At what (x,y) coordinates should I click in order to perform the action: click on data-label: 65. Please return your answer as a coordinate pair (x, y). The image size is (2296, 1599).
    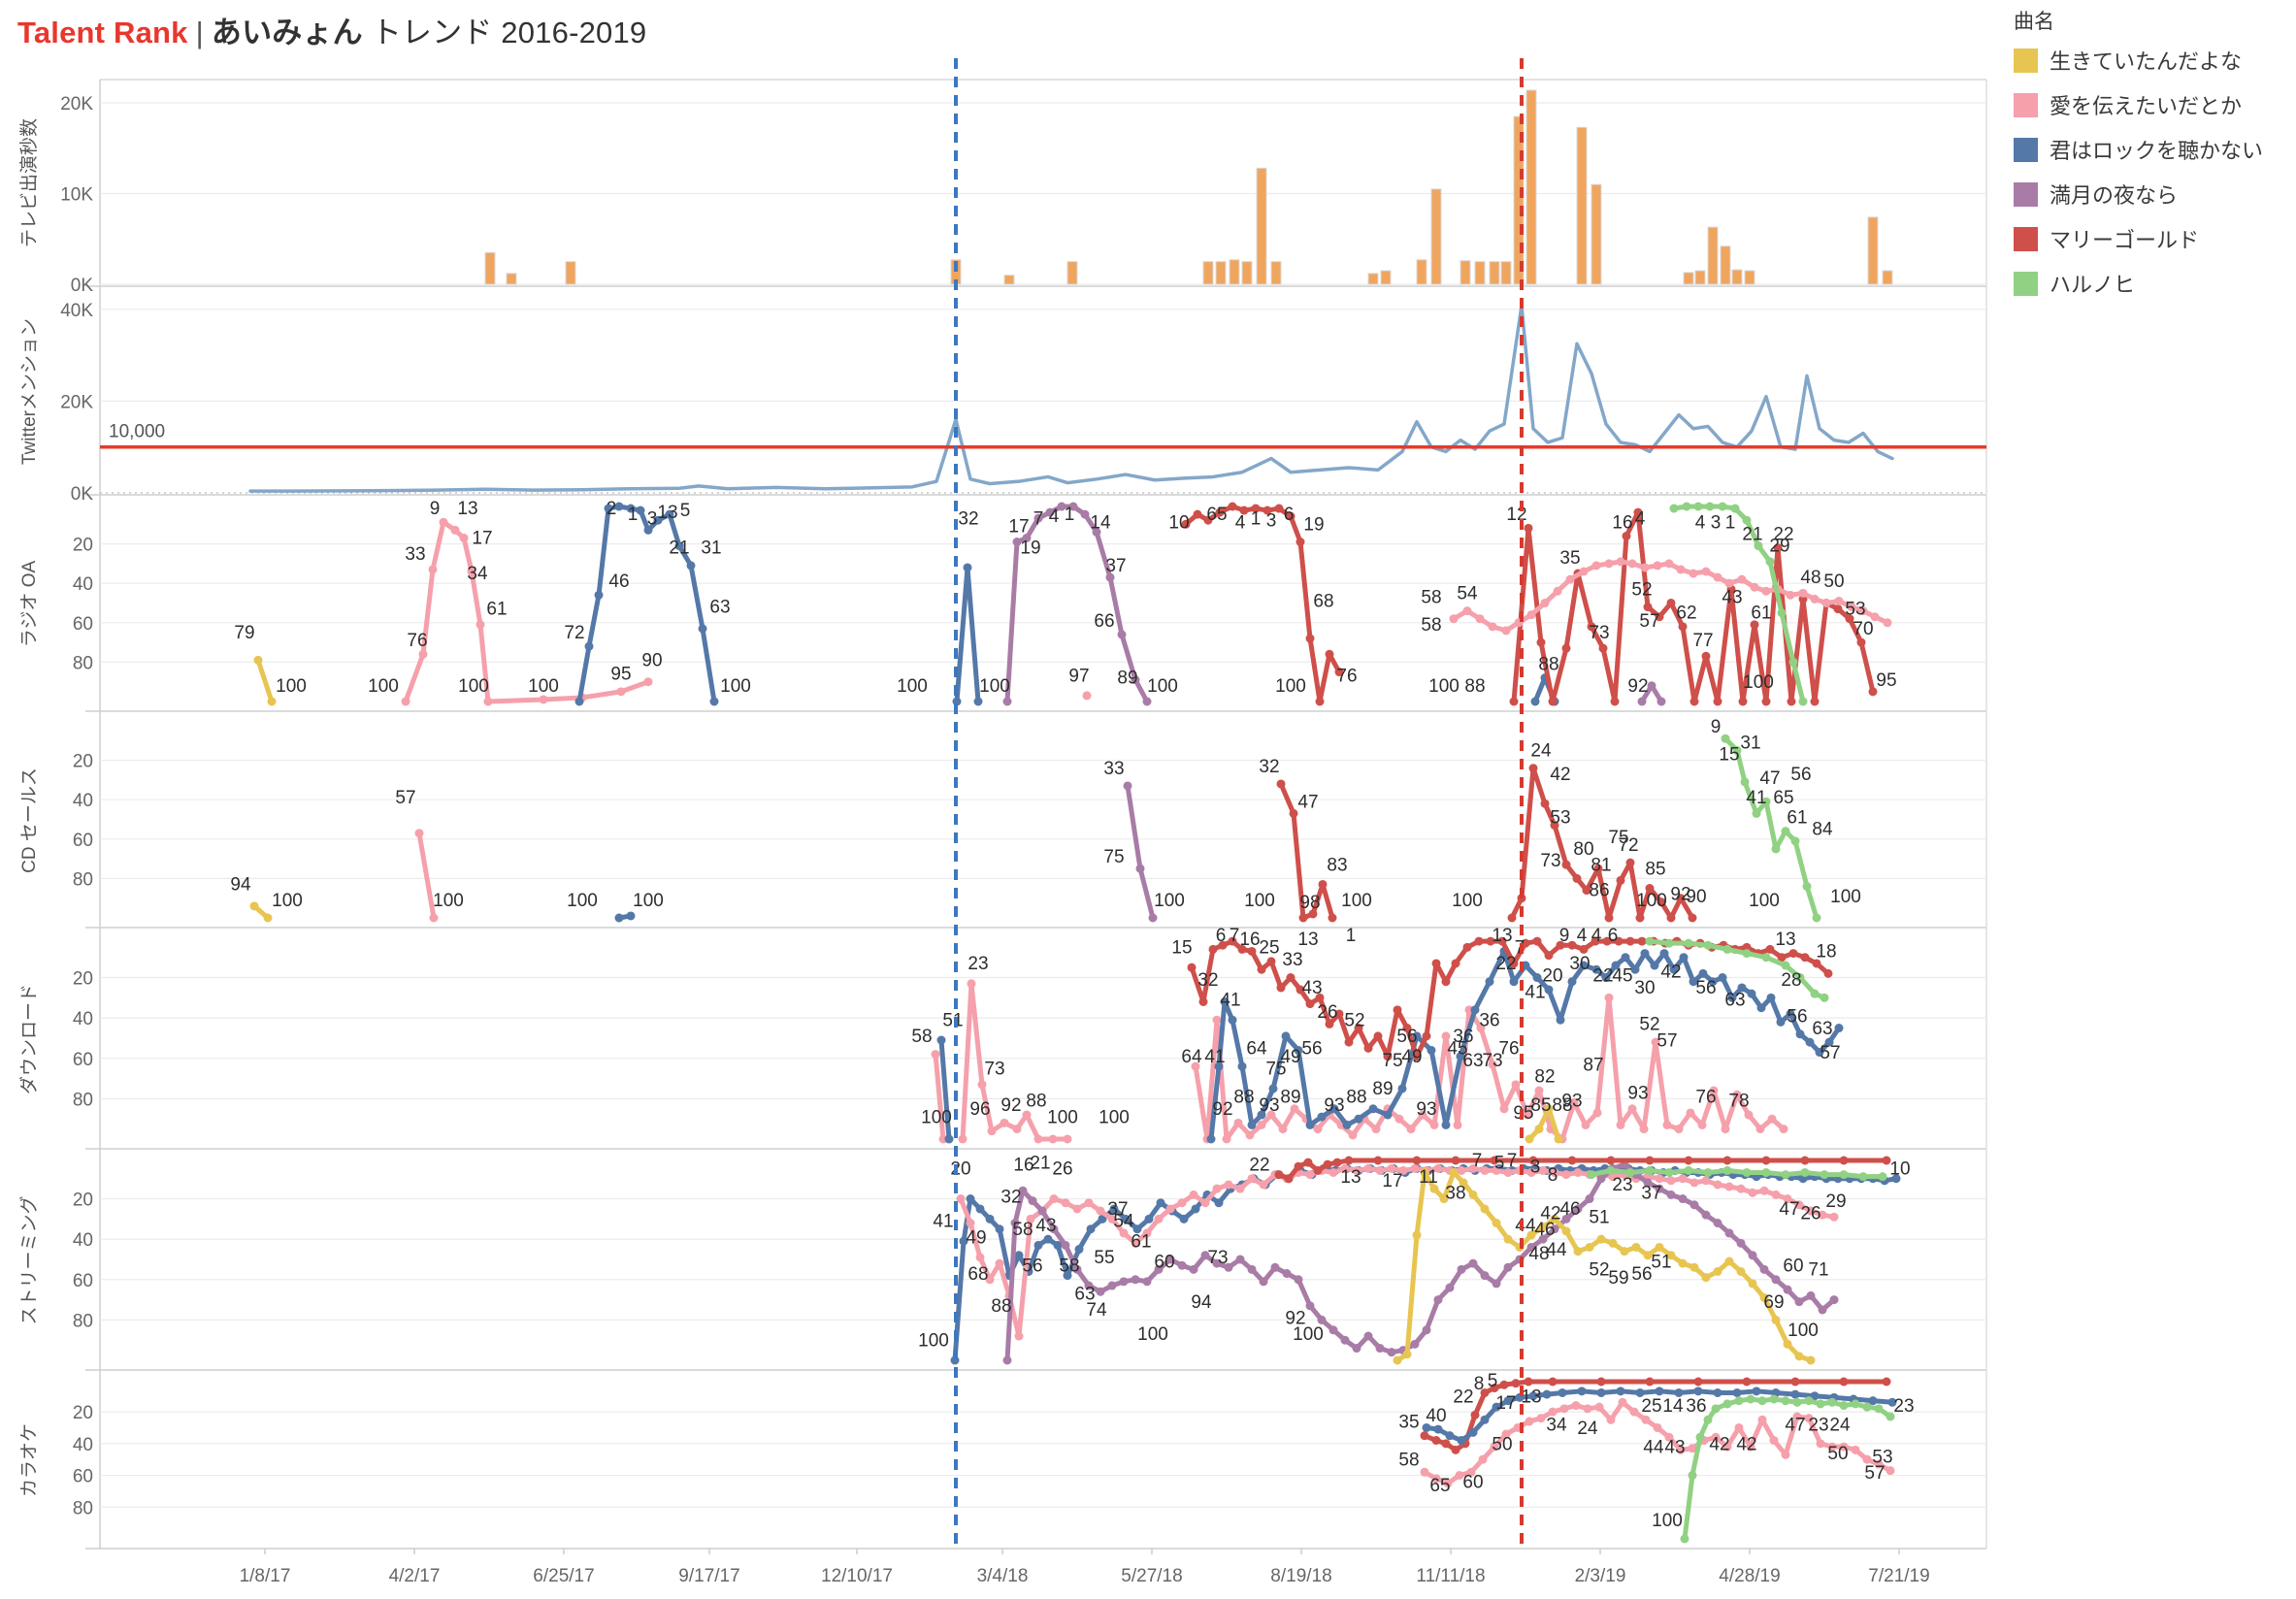
    Looking at the image, I should click on (1783, 798).